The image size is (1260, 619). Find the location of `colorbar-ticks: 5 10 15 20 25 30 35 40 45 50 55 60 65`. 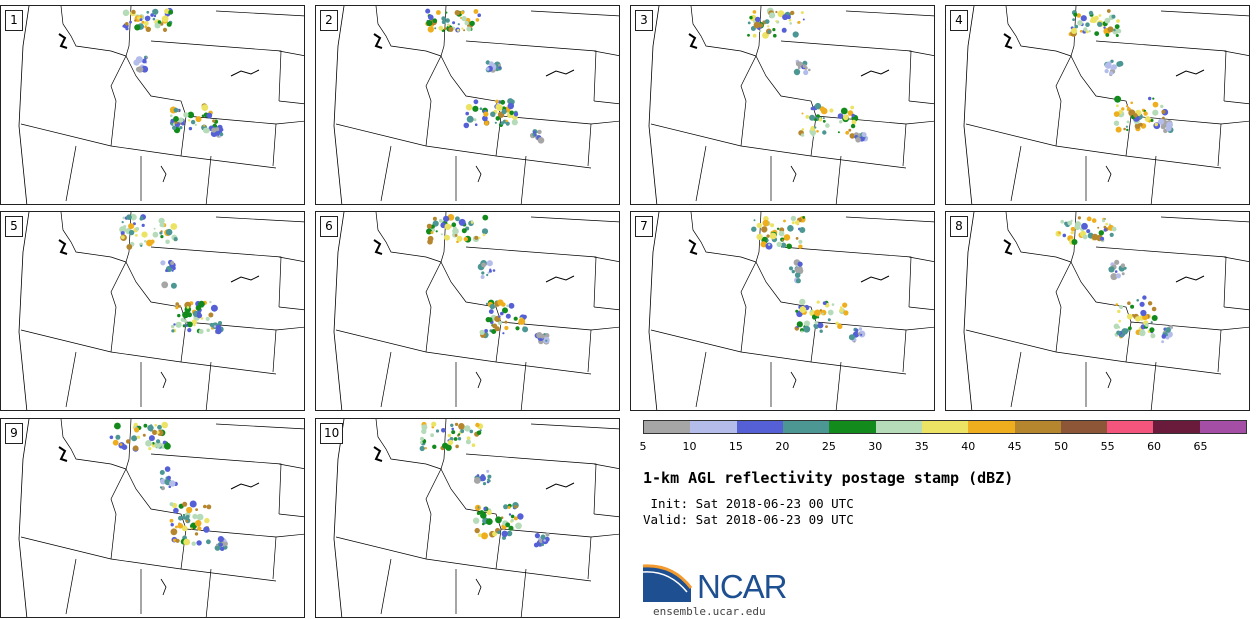

colorbar-ticks: 5 10 15 20 25 30 35 40 45 50 55 60 65 is located at coordinates (943, 447).